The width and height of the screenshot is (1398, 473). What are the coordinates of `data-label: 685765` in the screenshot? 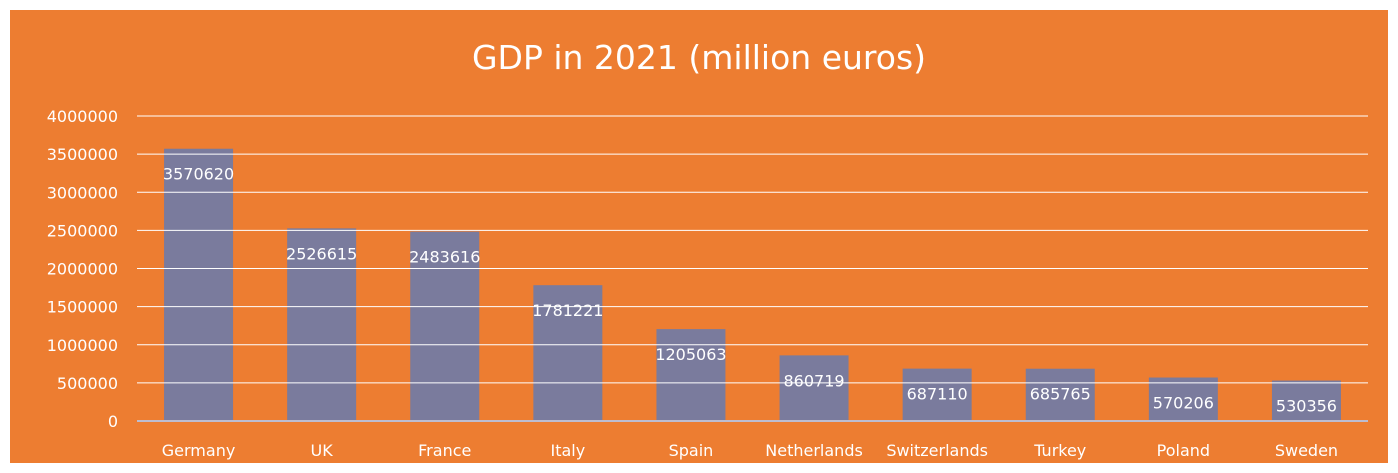 It's located at (1060, 394).